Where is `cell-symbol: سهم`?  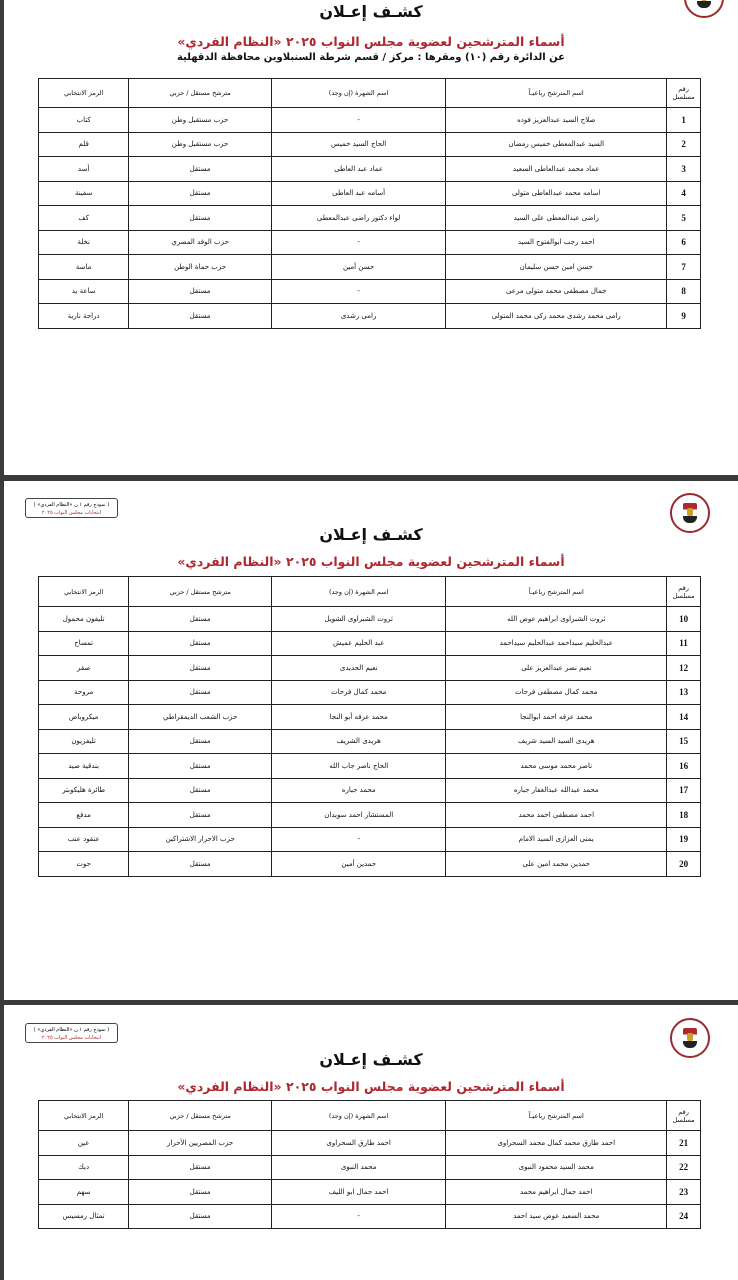 cell-symbol: سهم is located at coordinates (83, 1192).